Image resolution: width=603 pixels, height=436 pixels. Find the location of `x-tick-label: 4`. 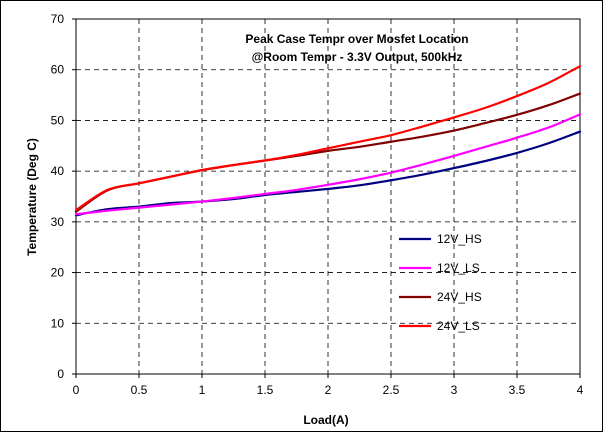

x-tick-label: 4 is located at coordinates (580, 390).